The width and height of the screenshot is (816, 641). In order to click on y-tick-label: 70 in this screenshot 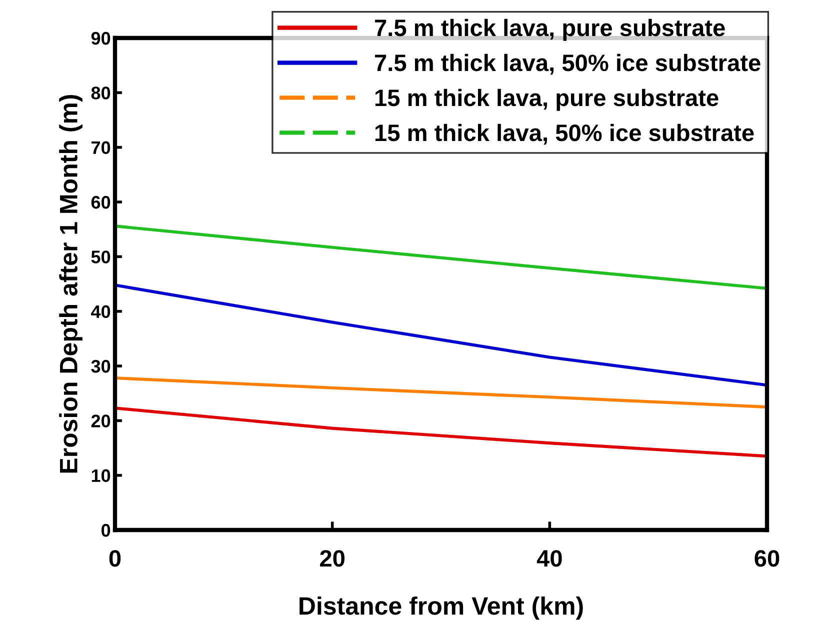, I will do `click(101, 147)`.